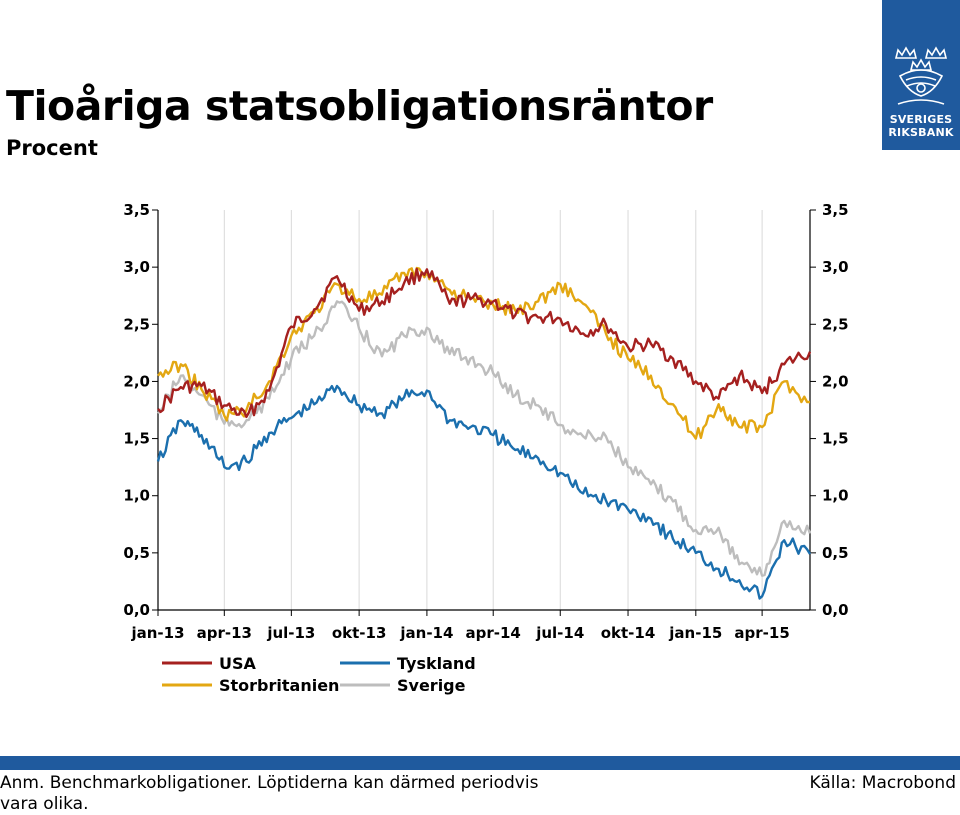 Image resolution: width=960 pixels, height=815 pixels. What do you see at coordinates (136, 496) in the screenshot?
I see `y-tick-label-left: 1,0` at bounding box center [136, 496].